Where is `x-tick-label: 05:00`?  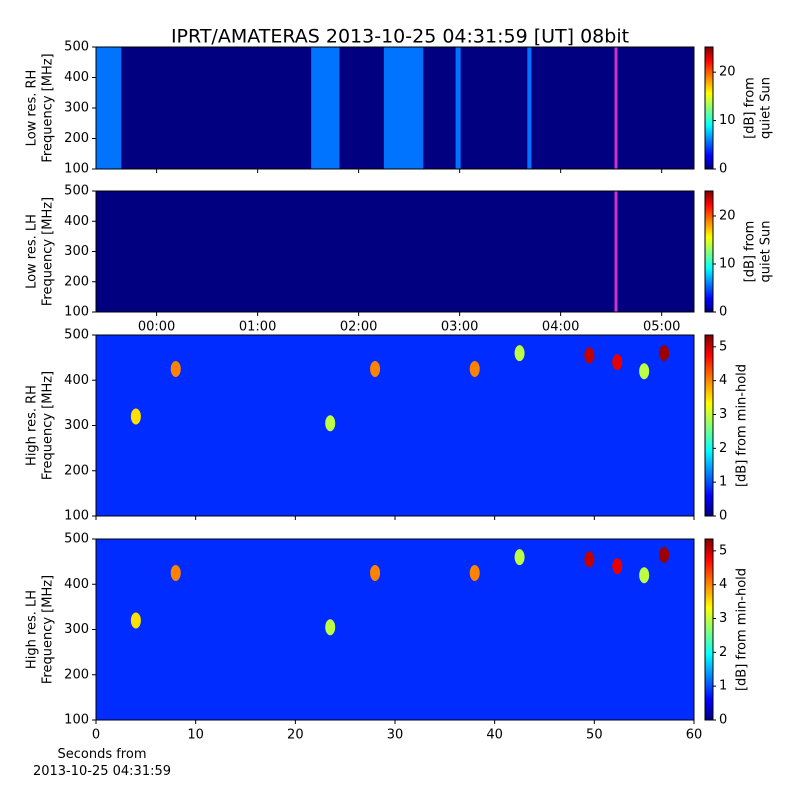 x-tick-label: 05:00 is located at coordinates (661, 327).